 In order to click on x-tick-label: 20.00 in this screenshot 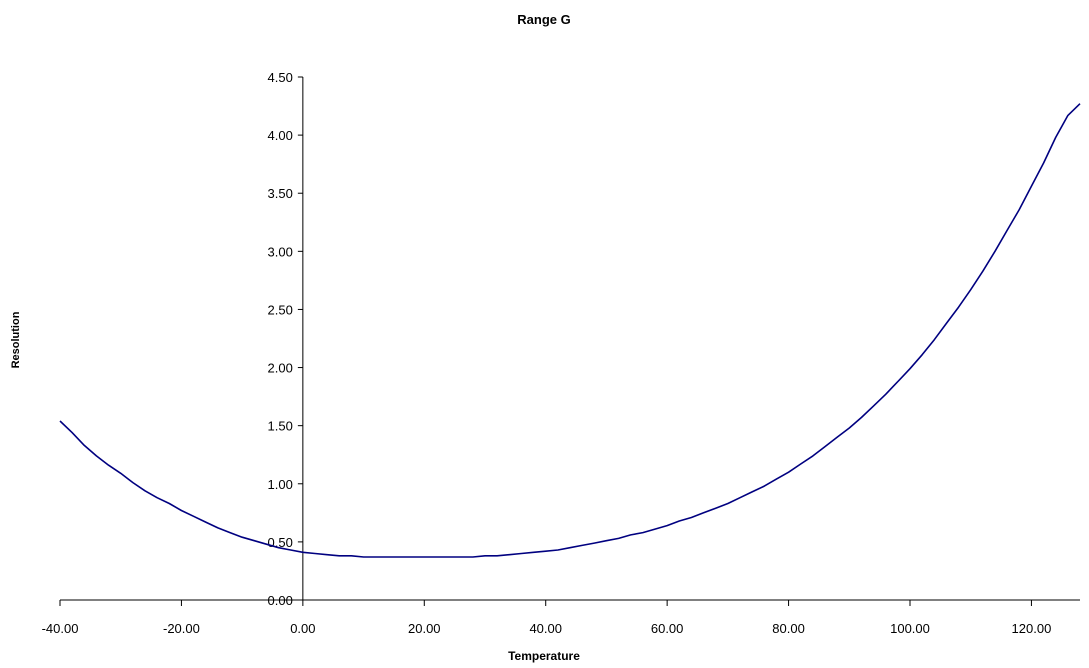, I will do `click(424, 628)`.